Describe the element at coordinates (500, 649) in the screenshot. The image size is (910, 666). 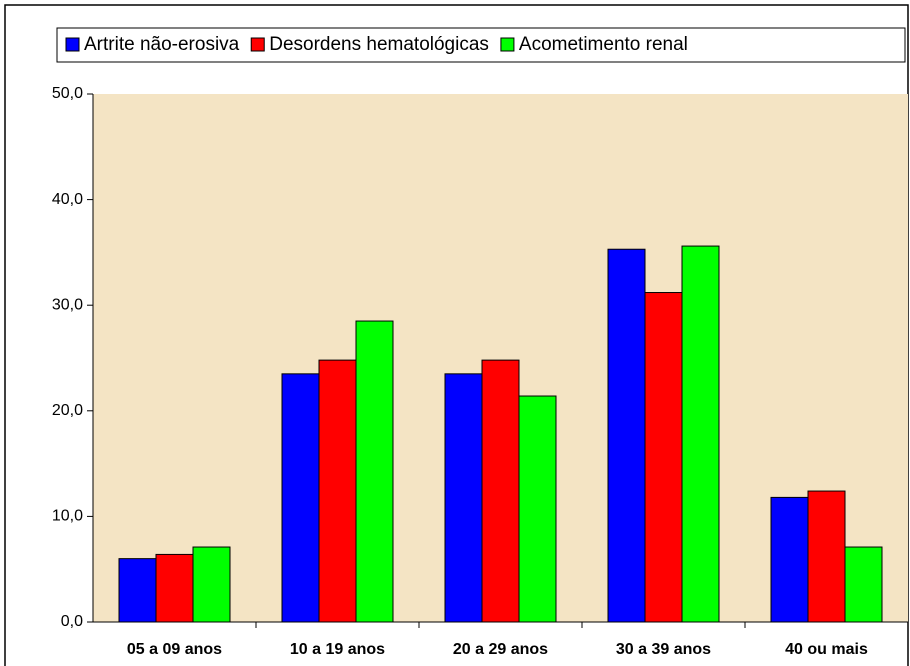
I see `x-tick-label: 20 a 29 anos` at that location.